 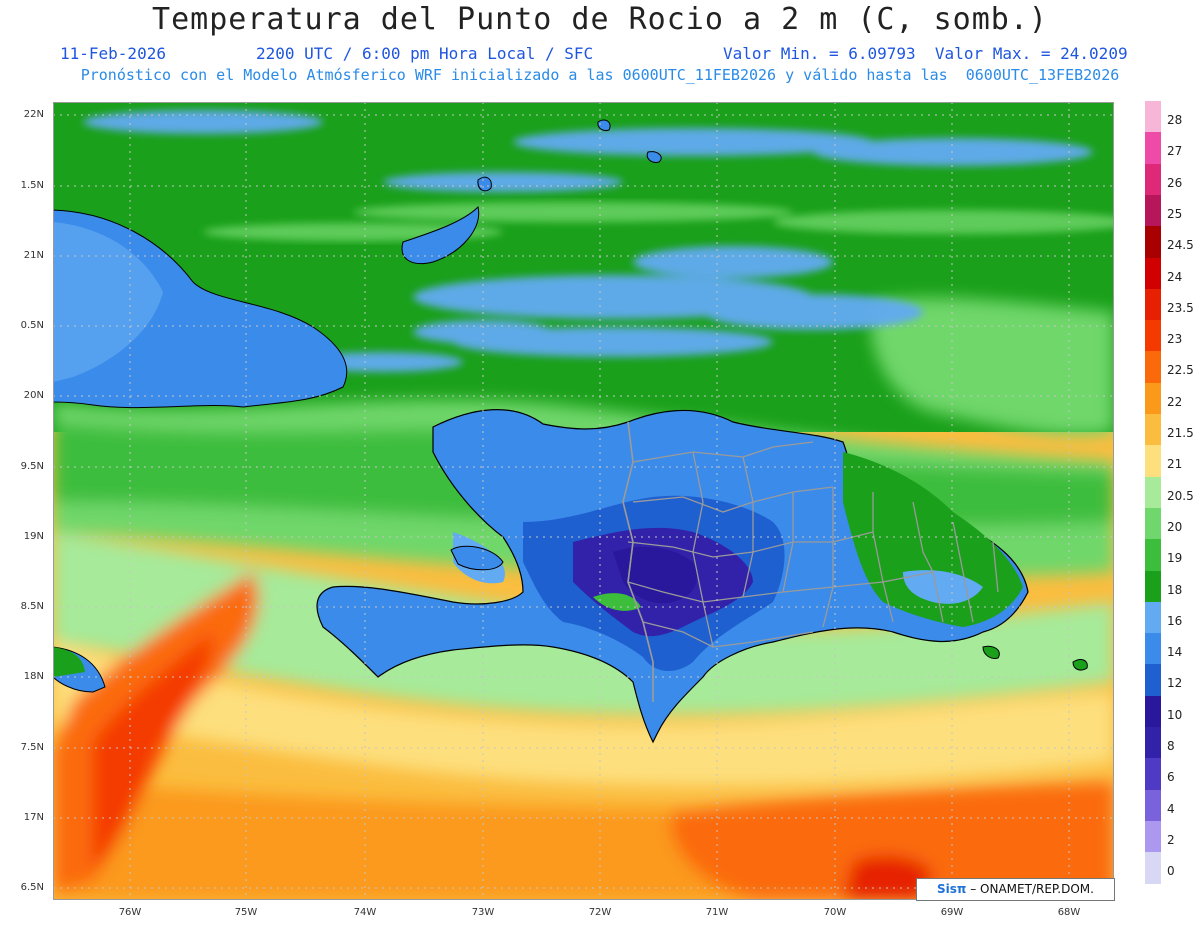 What do you see at coordinates (1175, 464) in the screenshot?
I see `colorbar-label: 21` at bounding box center [1175, 464].